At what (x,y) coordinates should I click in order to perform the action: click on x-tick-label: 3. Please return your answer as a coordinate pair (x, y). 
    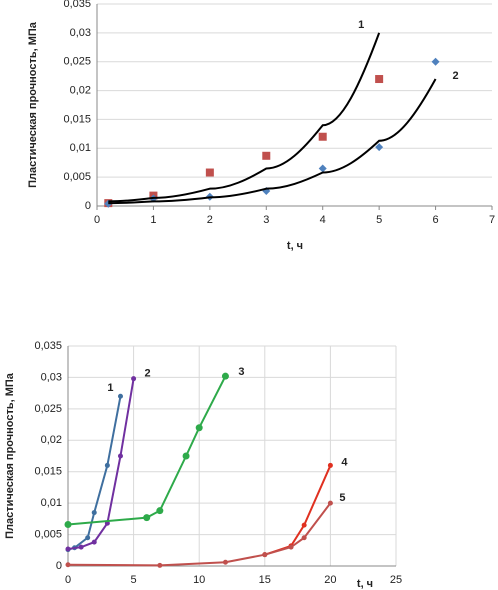
    Looking at the image, I should click on (266, 220).